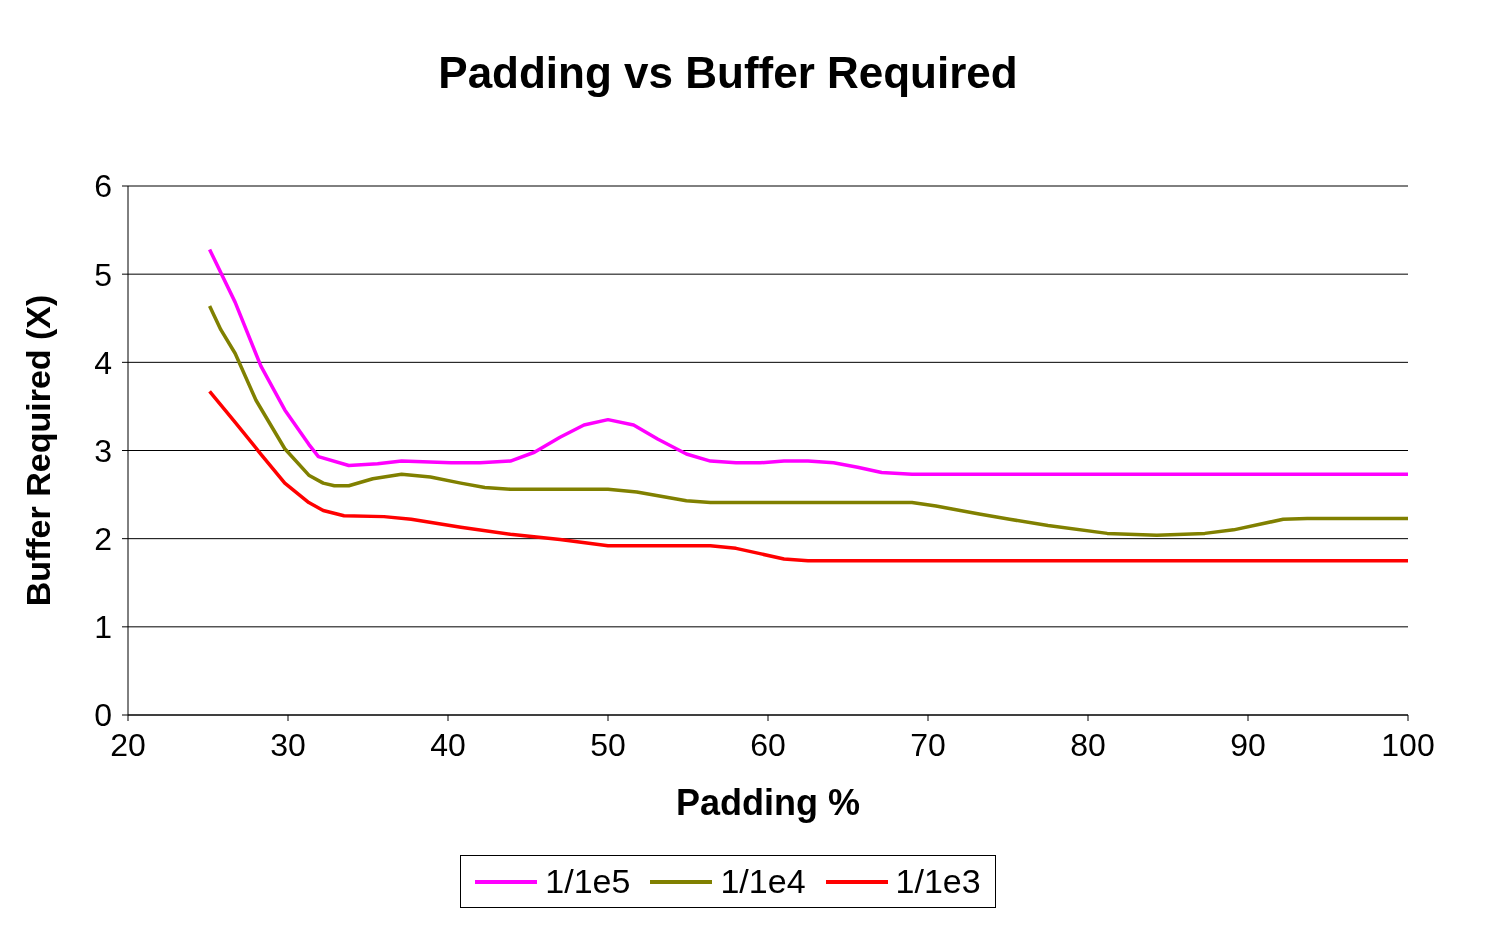 Image resolution: width=1499 pixels, height=940 pixels. Describe the element at coordinates (588, 881) in the screenshot. I see `legend-label: 1/1e5` at that location.